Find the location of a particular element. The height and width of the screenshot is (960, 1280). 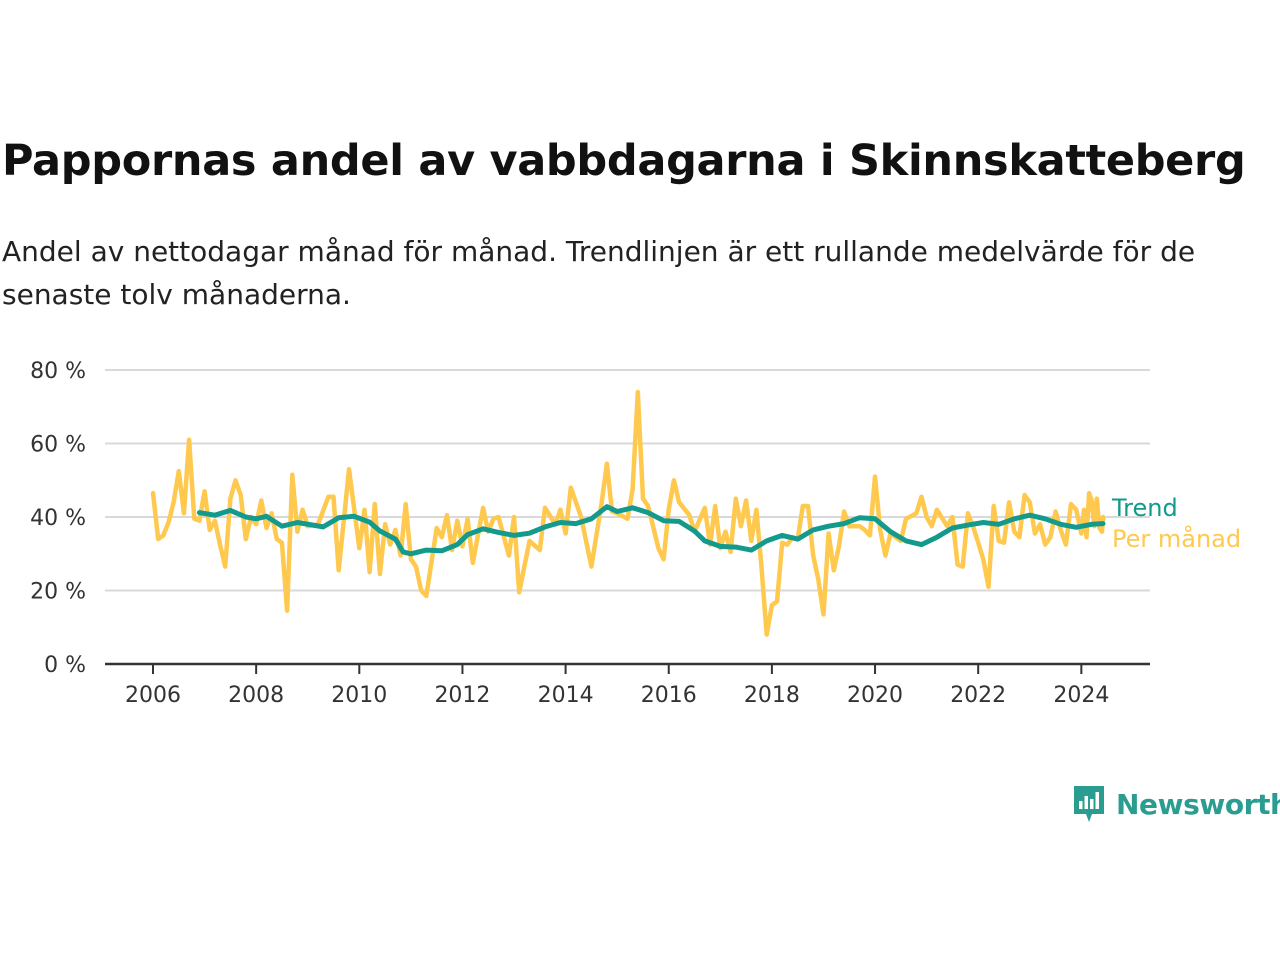

y-axis-ticks: 0 % 20 % 40 % 60 % 80 % is located at coordinates (58, 518).